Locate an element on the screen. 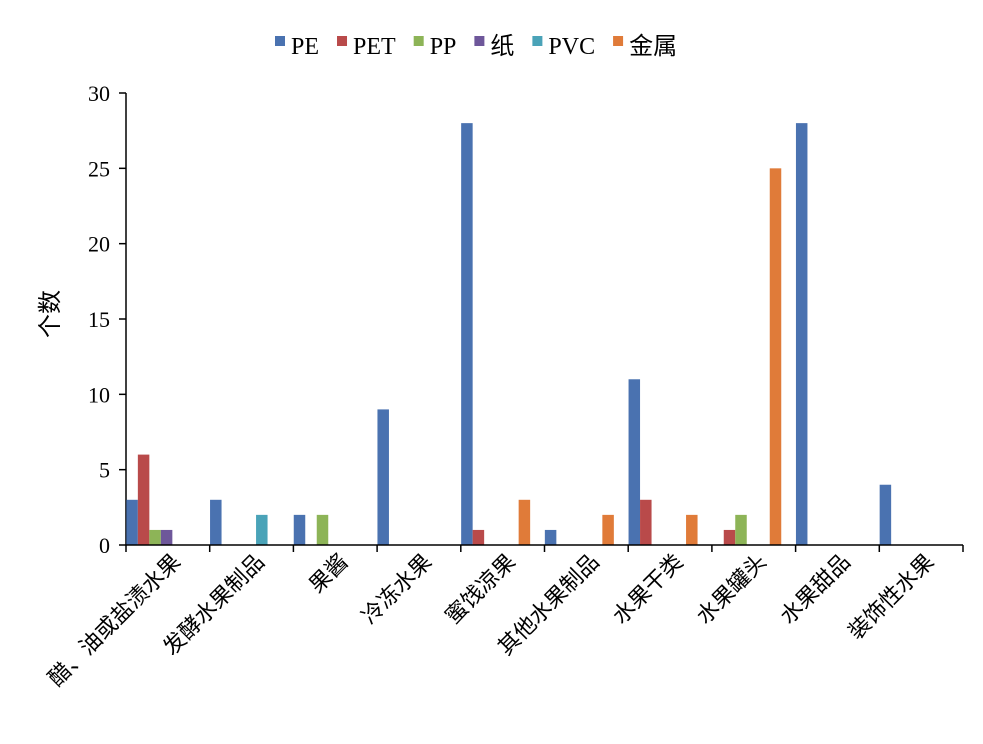 The height and width of the screenshot is (744, 983). y-tick-label: 30 is located at coordinates (99, 93).